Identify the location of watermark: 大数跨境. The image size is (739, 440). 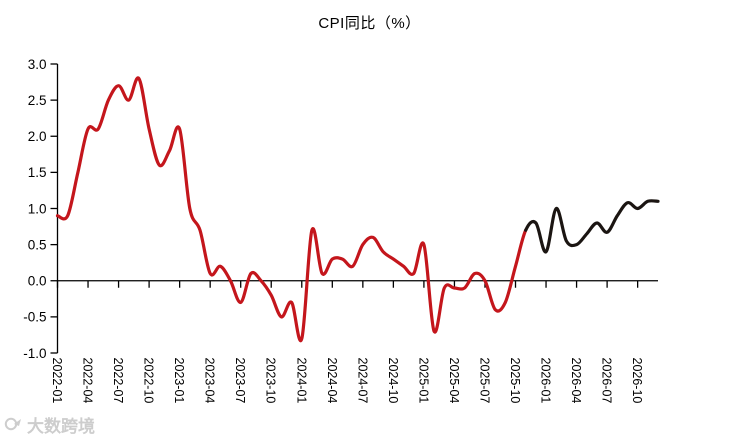
(49, 424).